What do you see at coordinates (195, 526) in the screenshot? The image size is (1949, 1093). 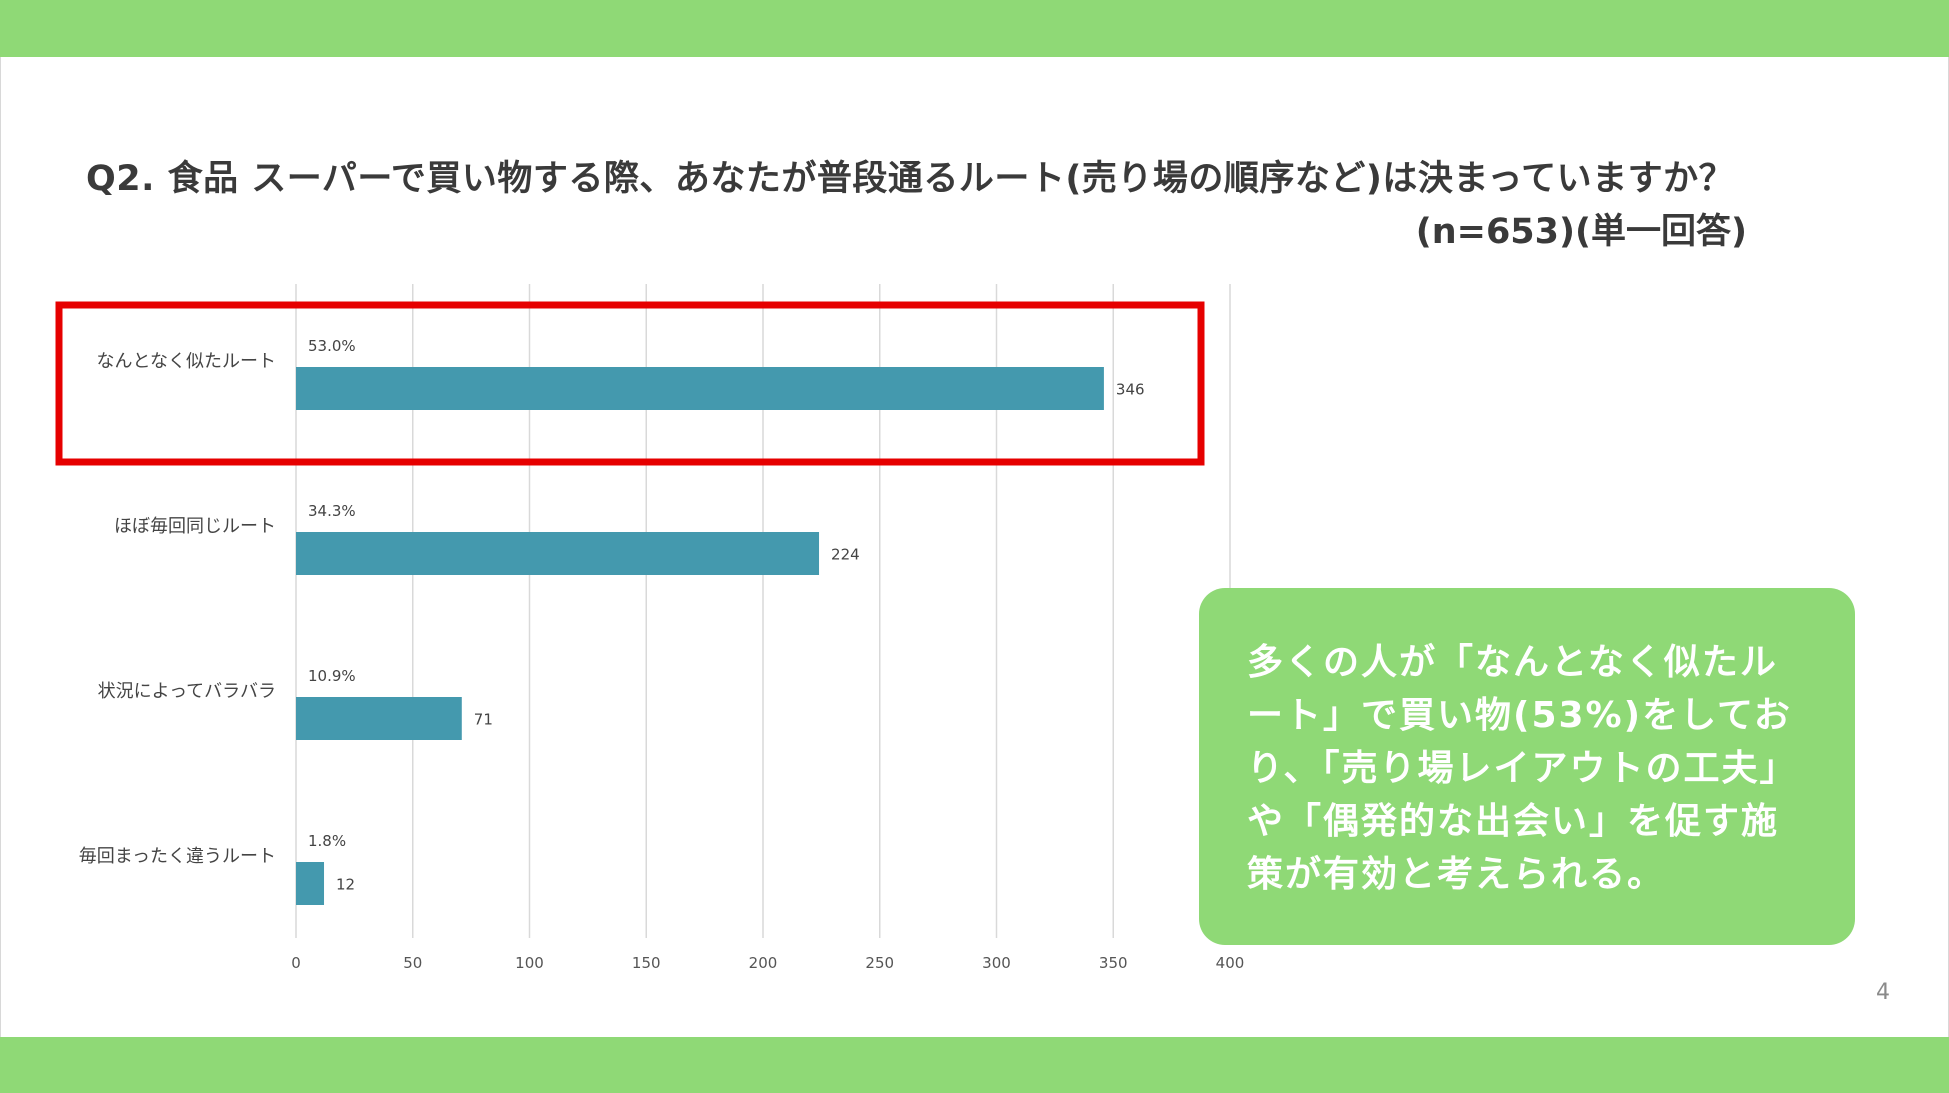 I see `category-label: ほぼ毎回同じルート` at bounding box center [195, 526].